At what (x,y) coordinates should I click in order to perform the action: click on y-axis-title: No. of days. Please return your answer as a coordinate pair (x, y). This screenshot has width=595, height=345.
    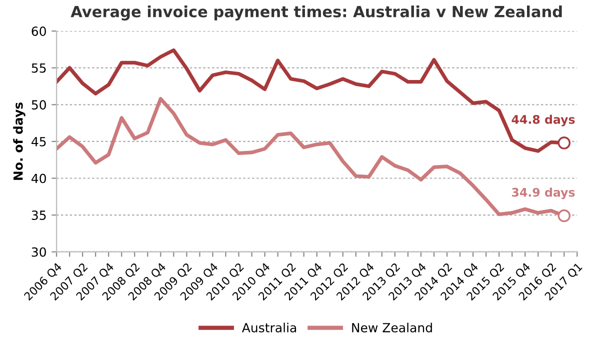
    Looking at the image, I should click on (19, 141).